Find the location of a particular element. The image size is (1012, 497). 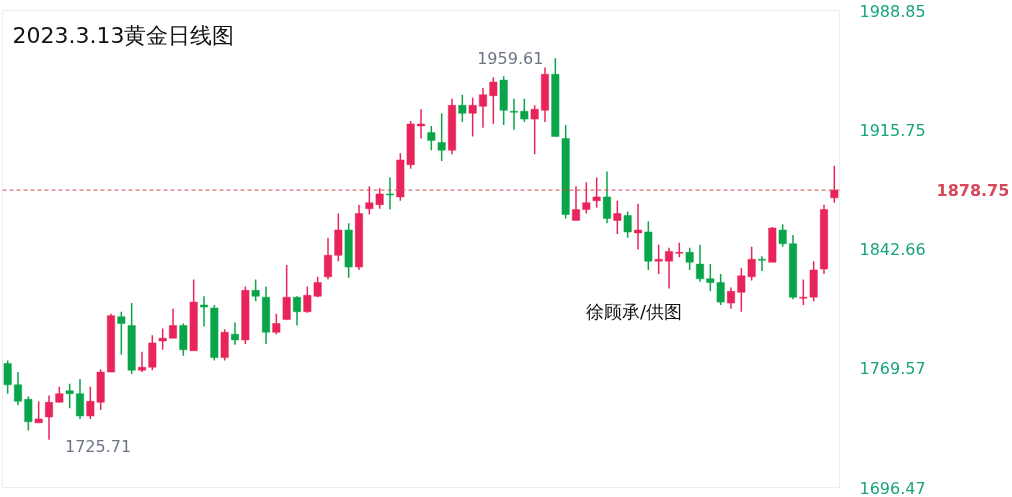

y-tick-label: 1696.47 is located at coordinates (892, 487).